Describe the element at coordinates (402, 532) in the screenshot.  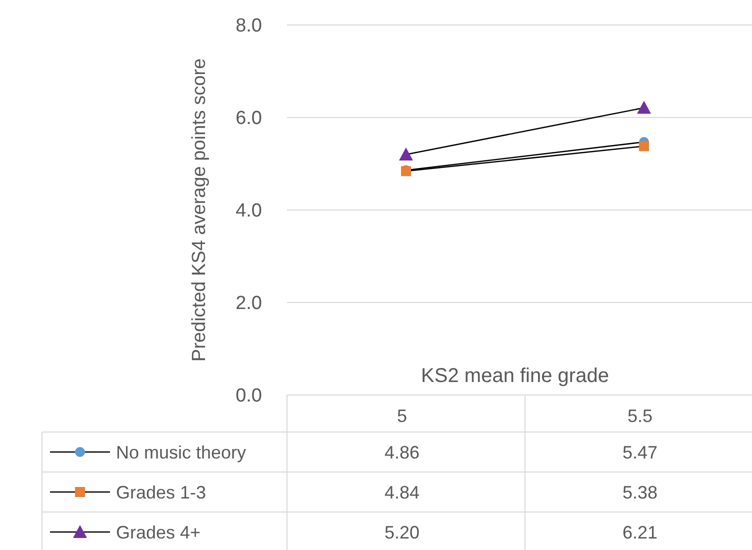
I see `data-label: 5.20` at that location.